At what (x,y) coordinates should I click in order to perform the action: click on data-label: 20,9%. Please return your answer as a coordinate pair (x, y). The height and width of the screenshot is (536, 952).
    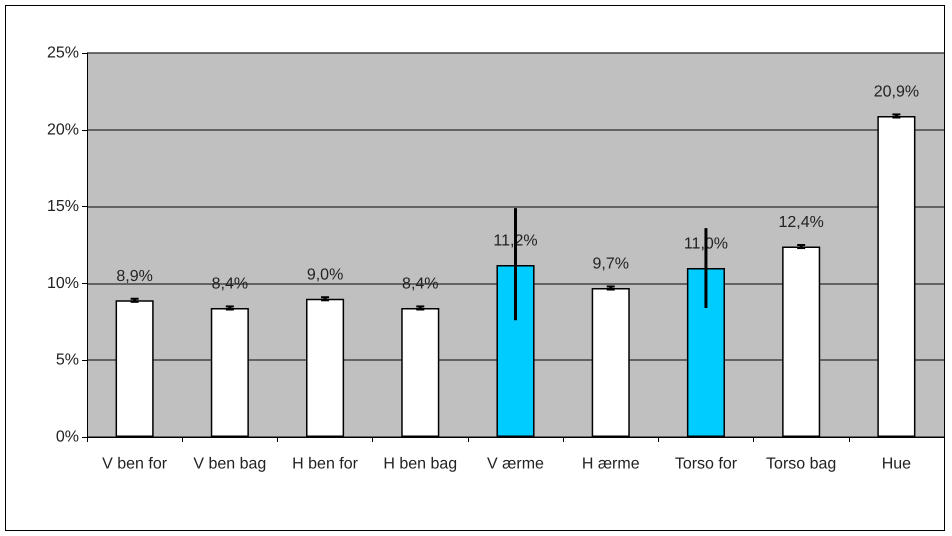
    Looking at the image, I should click on (897, 91).